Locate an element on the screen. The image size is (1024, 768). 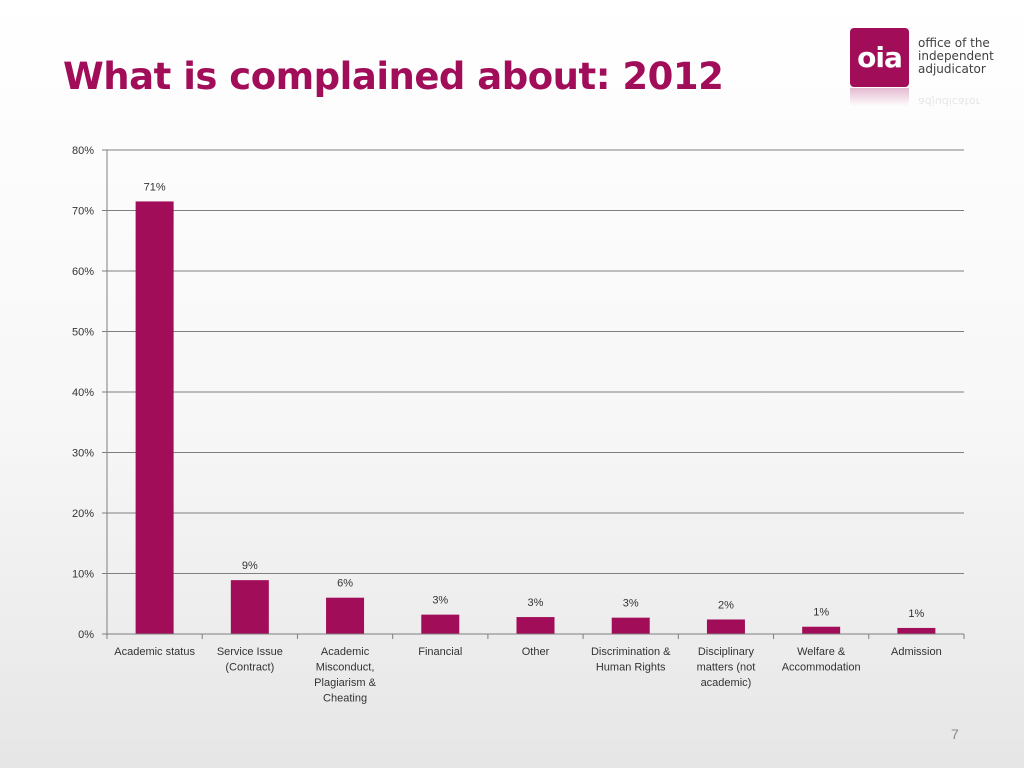
logo-line-1: office of the is located at coordinates (954, 43).